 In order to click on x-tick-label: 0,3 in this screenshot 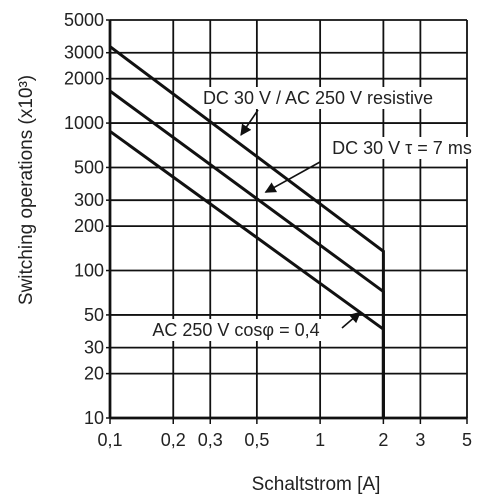, I will do `click(210, 440)`.